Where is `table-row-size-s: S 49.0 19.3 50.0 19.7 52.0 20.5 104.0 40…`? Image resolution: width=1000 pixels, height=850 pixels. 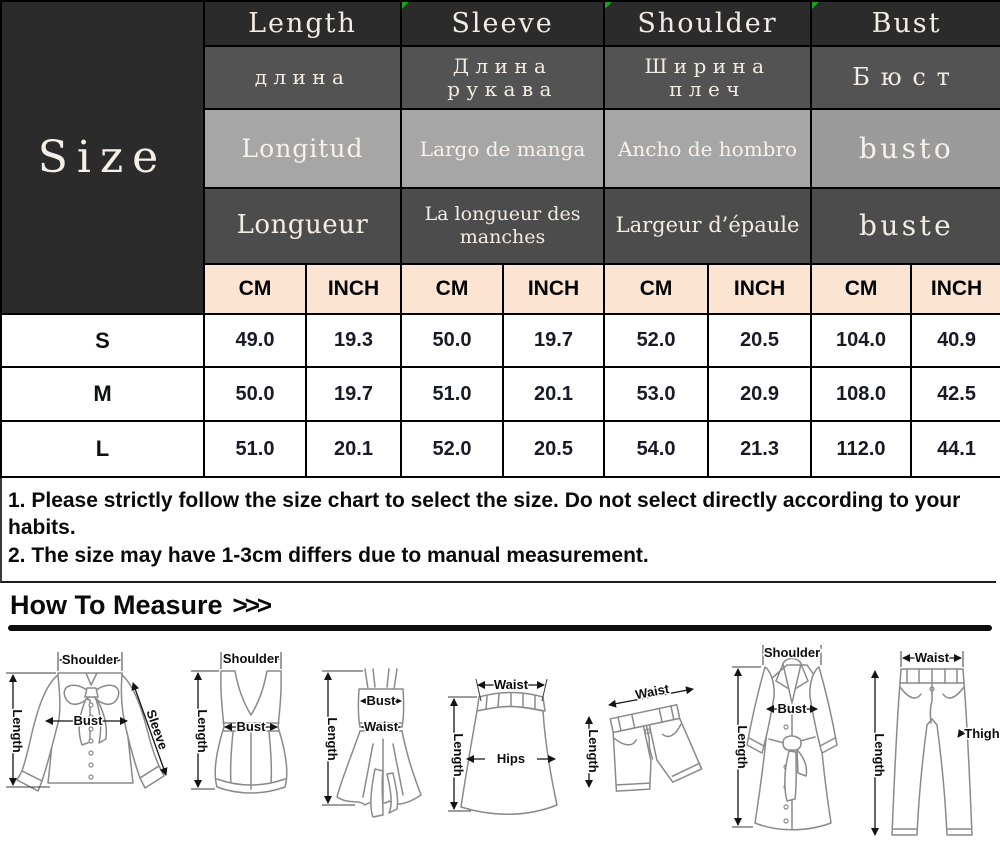
table-row-size-s: S 49.0 19.3 50.0 19.7 52.0 20.5 104.0 40… is located at coordinates (500, 340).